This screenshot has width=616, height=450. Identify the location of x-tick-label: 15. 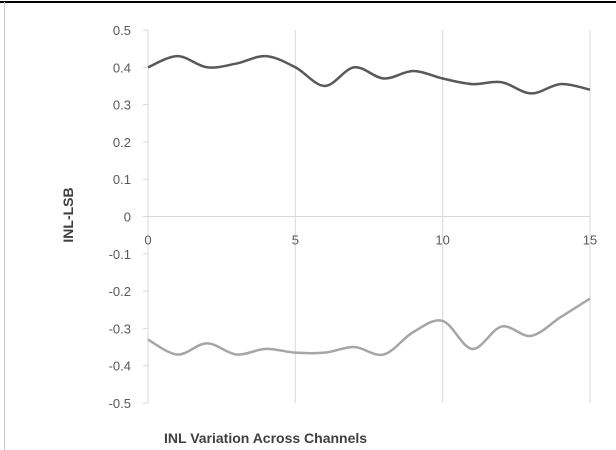
(590, 240).